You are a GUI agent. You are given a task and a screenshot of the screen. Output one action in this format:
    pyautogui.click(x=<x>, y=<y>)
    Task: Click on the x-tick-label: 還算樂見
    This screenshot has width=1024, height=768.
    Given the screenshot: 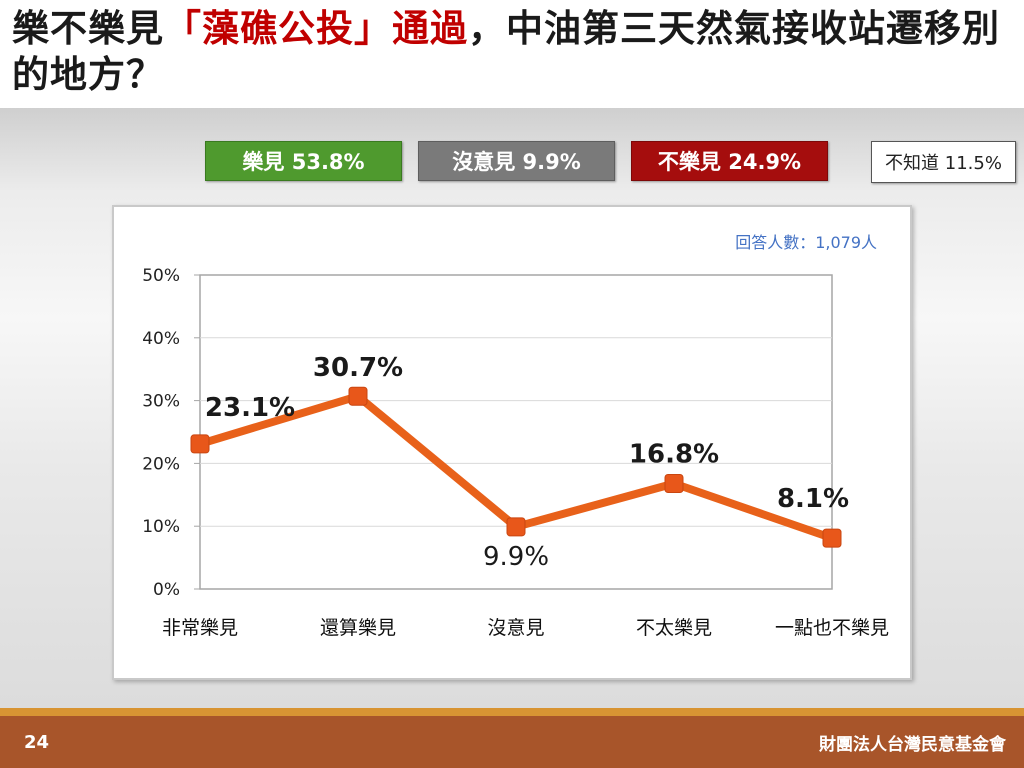 What is the action you would take?
    pyautogui.click(x=358, y=628)
    